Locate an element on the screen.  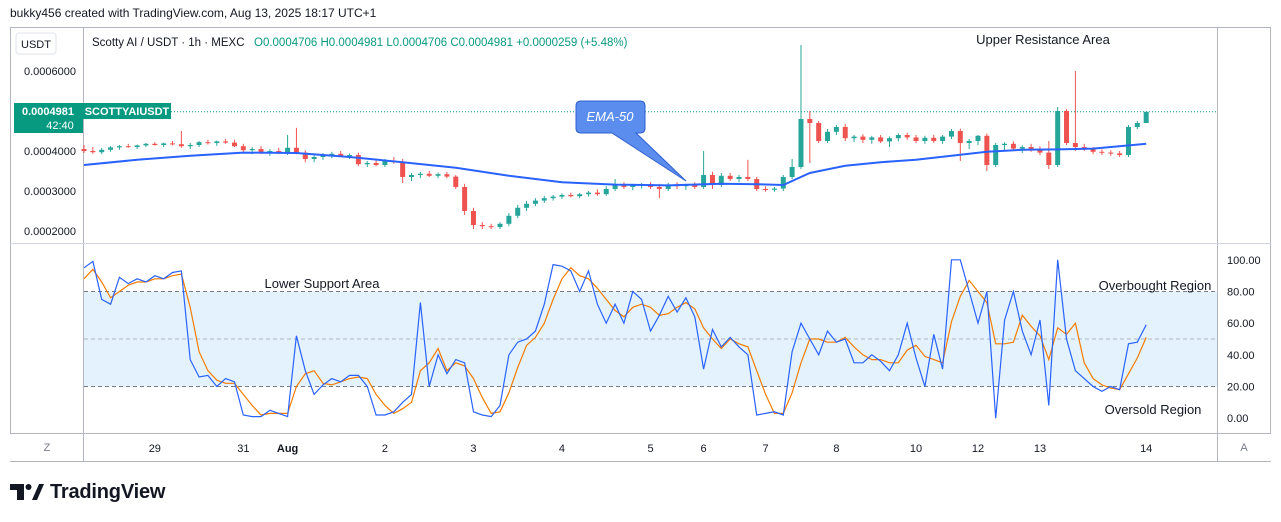
ticker-label: SCOTTYAIUSDT is located at coordinates (127, 112).